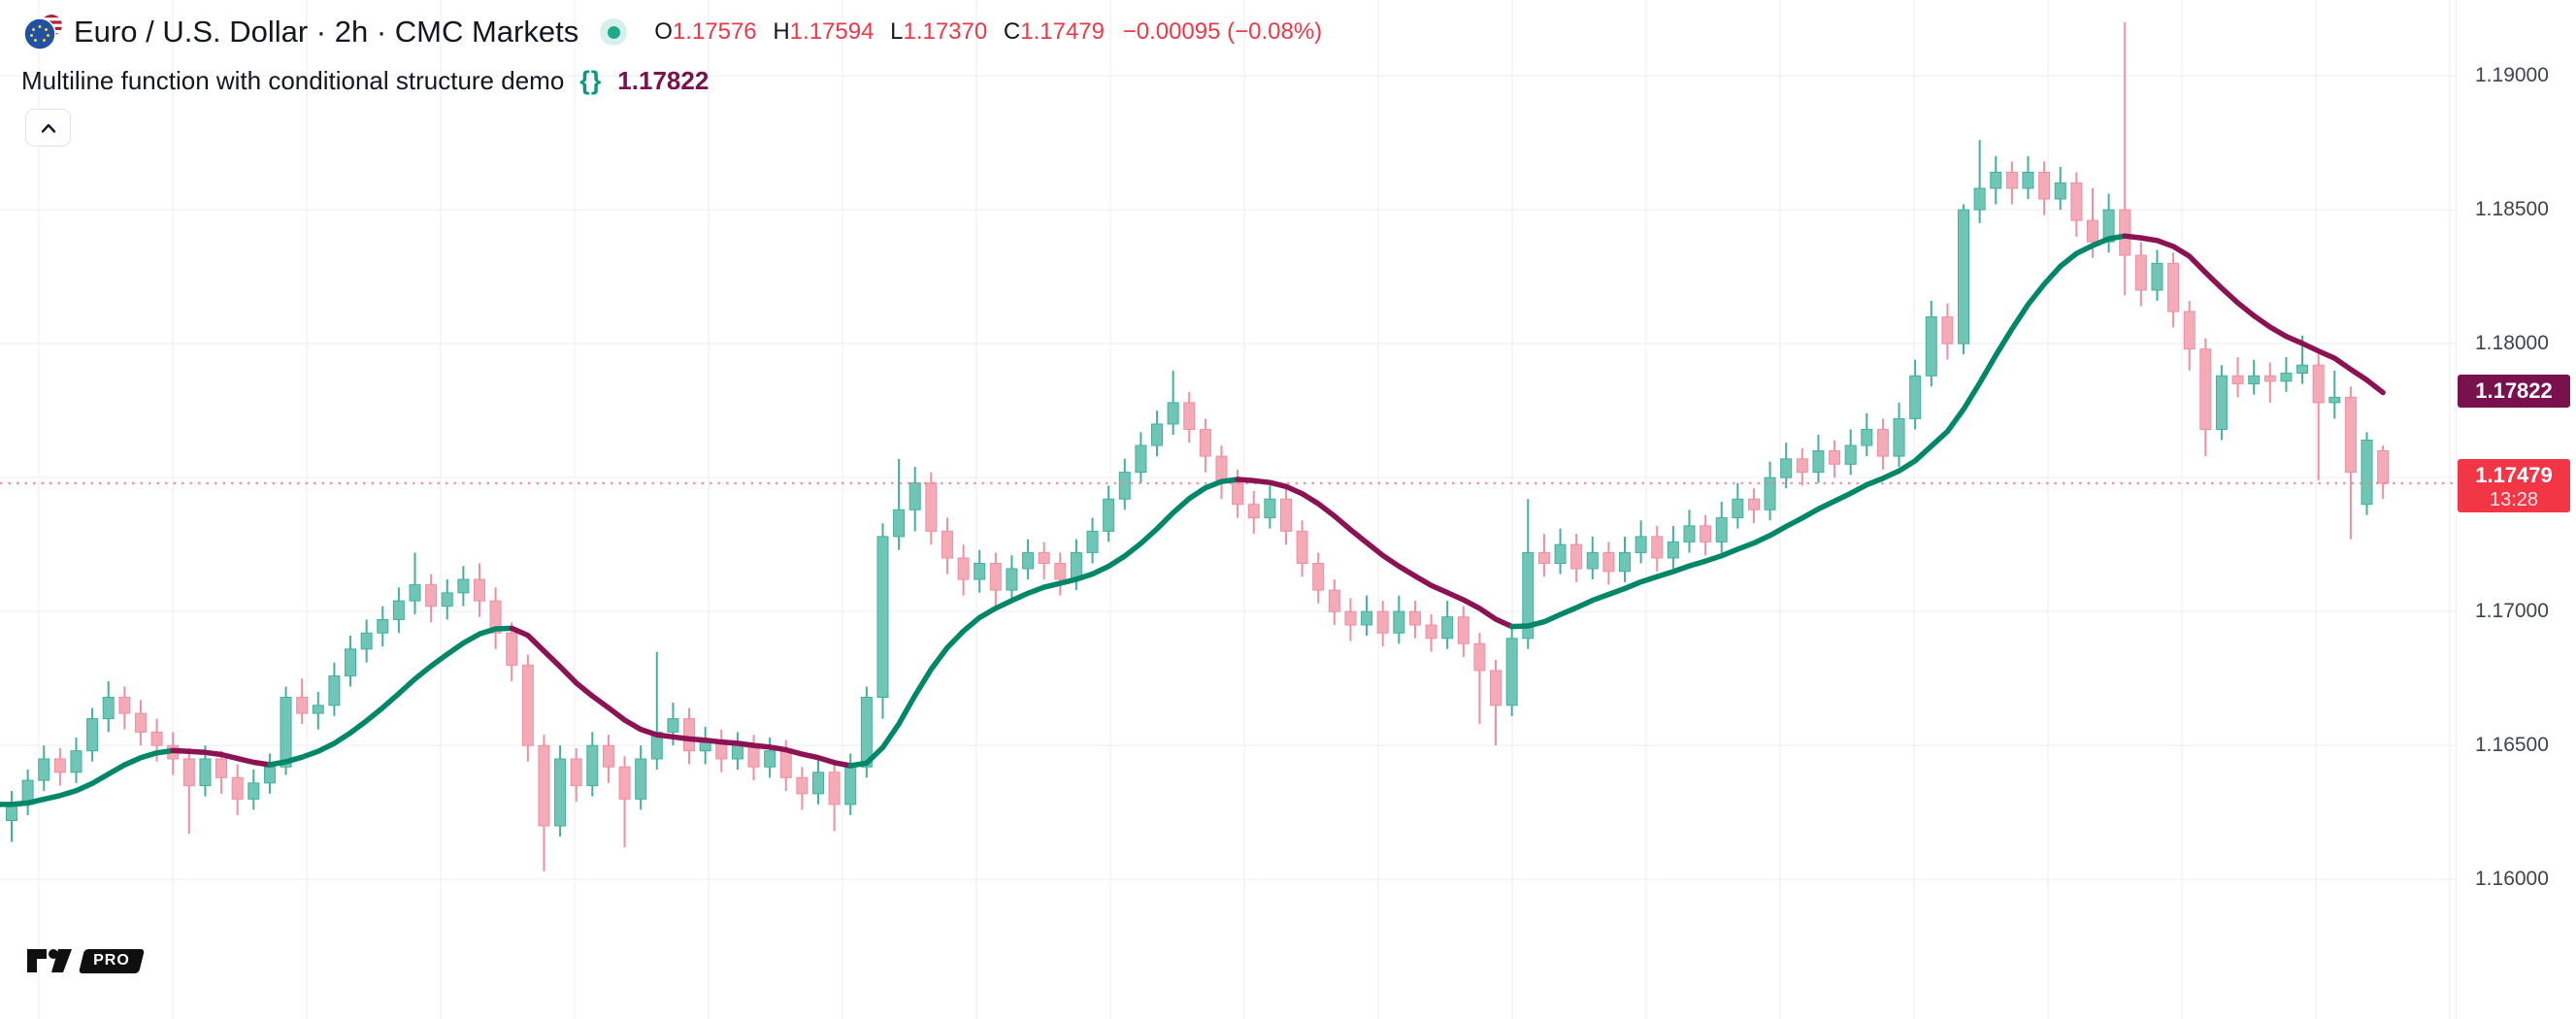  Describe the element at coordinates (663, 80) in the screenshot. I see `indicator-value: 1.17822` at that location.